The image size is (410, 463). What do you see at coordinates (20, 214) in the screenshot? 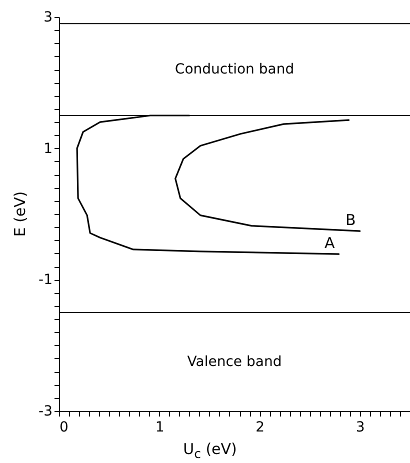
I see `y-axis-title: E (eV)` at bounding box center [20, 214].